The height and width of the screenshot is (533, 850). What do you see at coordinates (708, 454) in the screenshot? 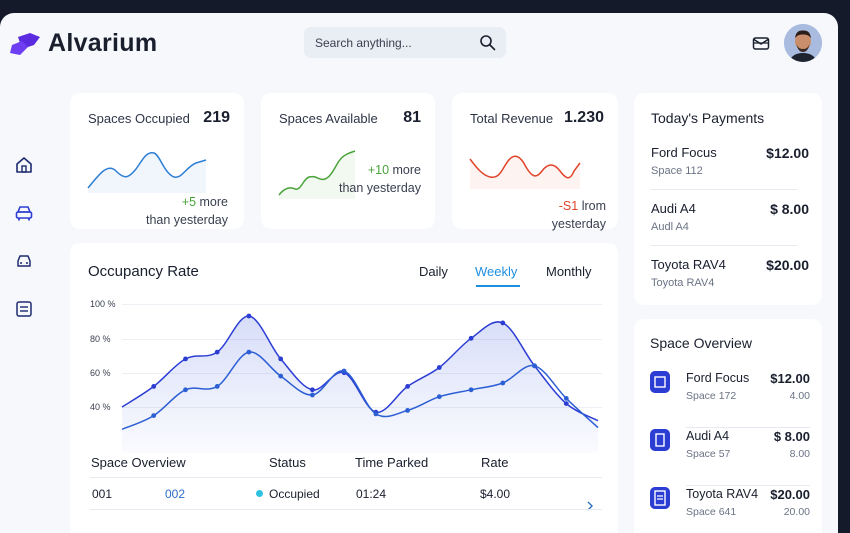
I see `space-number: Space 57` at bounding box center [708, 454].